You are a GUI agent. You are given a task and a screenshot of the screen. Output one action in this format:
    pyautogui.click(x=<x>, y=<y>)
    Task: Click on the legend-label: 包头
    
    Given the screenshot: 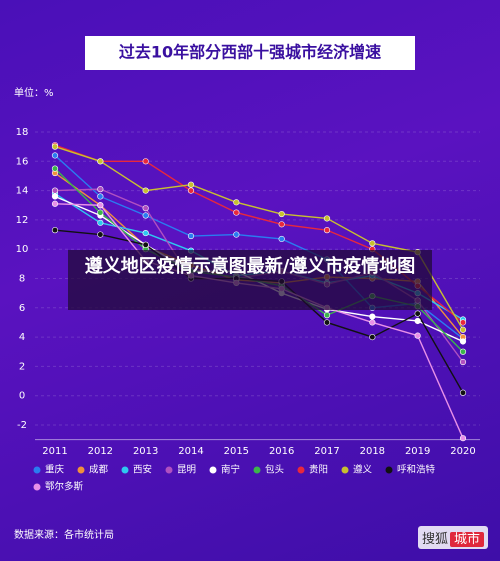 What is the action you would take?
    pyautogui.click(x=274, y=470)
    